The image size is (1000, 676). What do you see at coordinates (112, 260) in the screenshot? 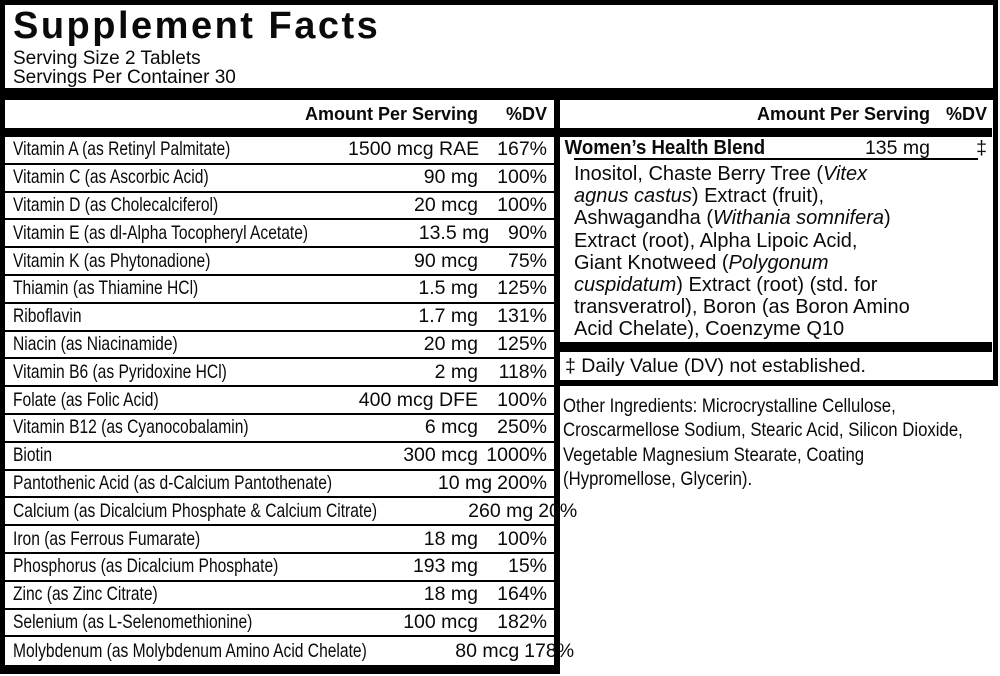
I see `nutrient-name: Vitamin K (as Phytonadione)` at bounding box center [112, 260].